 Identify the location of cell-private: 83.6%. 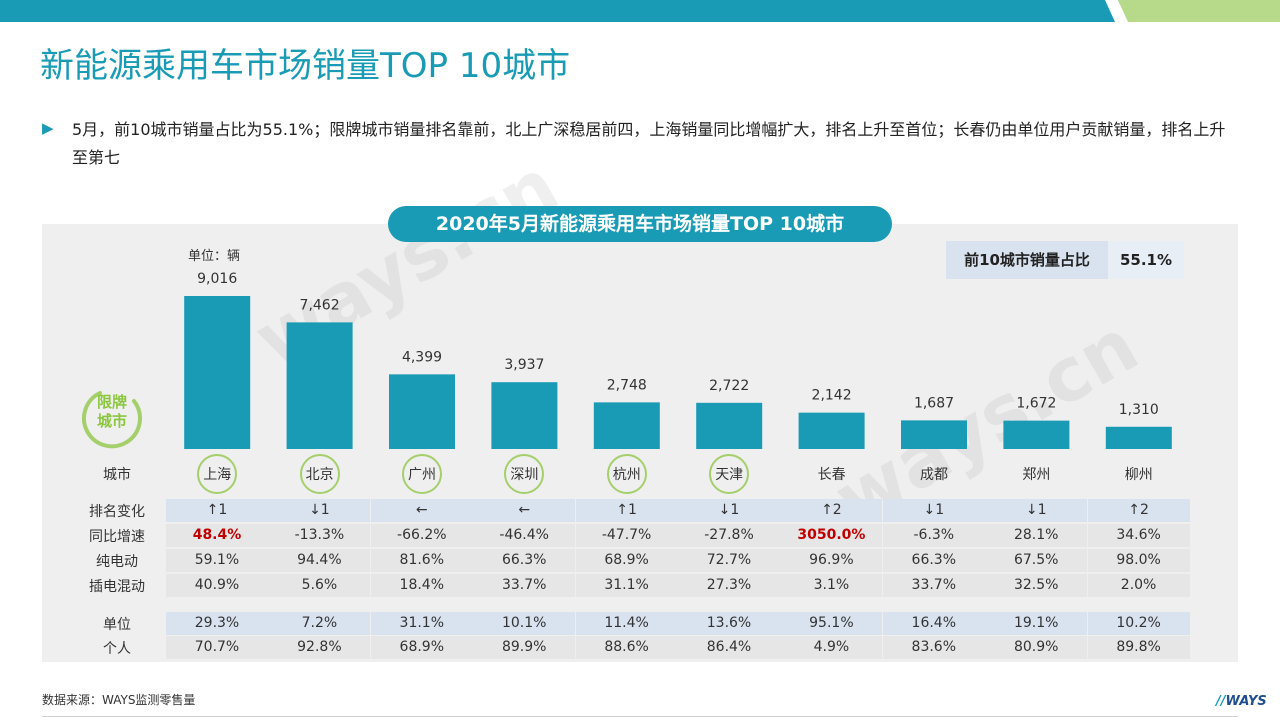
(933, 647).